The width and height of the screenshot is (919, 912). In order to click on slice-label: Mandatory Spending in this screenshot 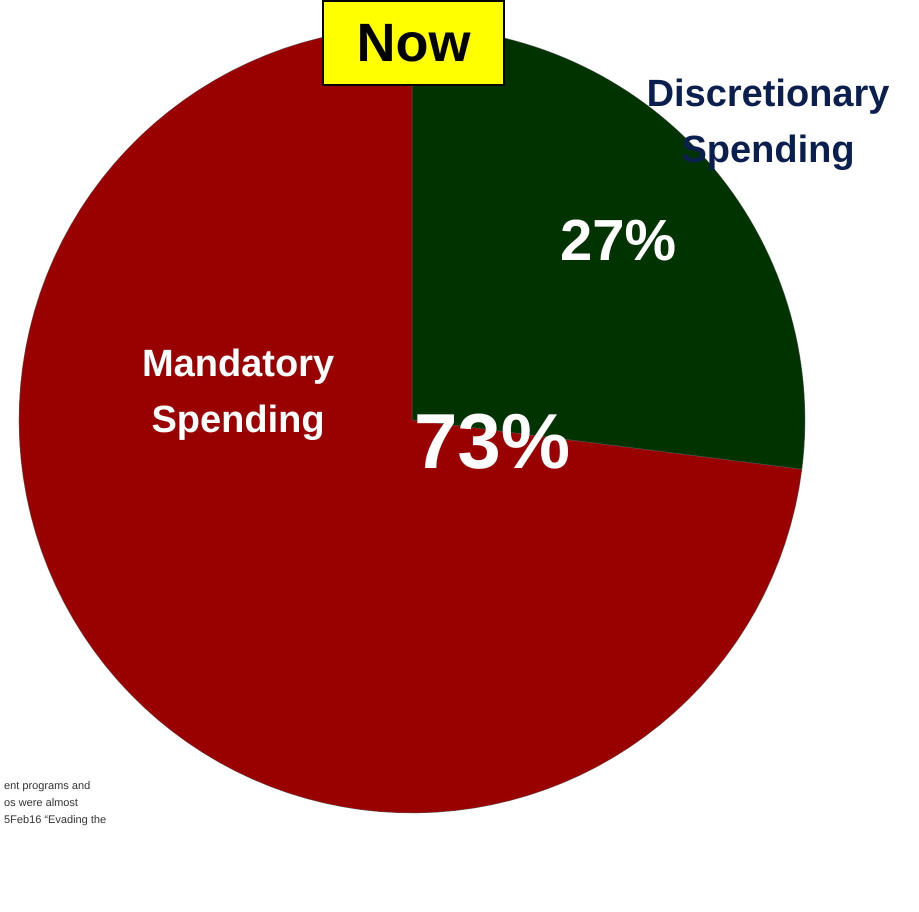, I will do `click(238, 392)`.